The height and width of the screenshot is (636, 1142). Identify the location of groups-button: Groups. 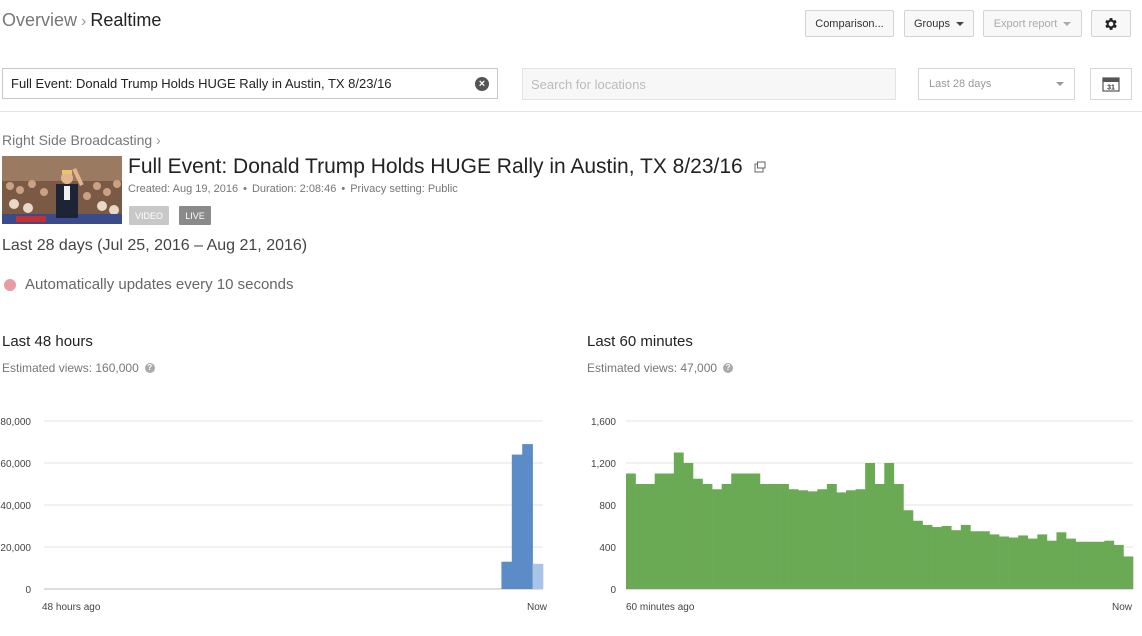
(939, 23).